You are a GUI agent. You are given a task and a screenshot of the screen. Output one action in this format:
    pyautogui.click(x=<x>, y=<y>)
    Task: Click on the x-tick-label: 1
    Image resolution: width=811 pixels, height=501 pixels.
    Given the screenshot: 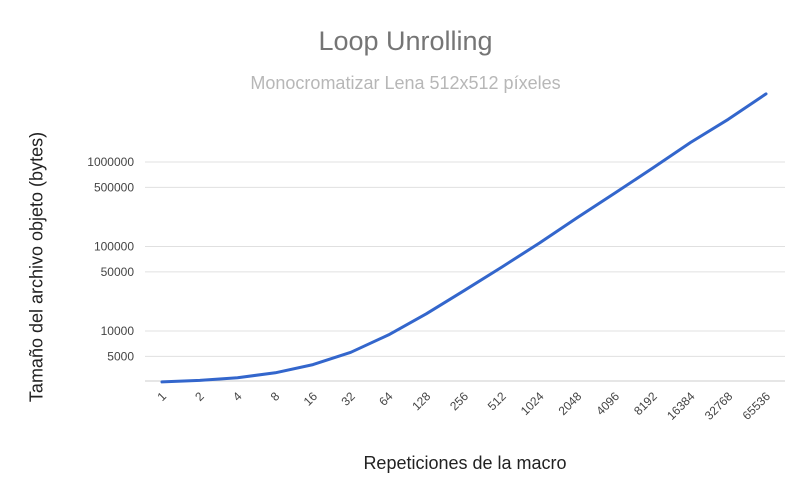 What is the action you would take?
    pyautogui.click(x=161, y=396)
    